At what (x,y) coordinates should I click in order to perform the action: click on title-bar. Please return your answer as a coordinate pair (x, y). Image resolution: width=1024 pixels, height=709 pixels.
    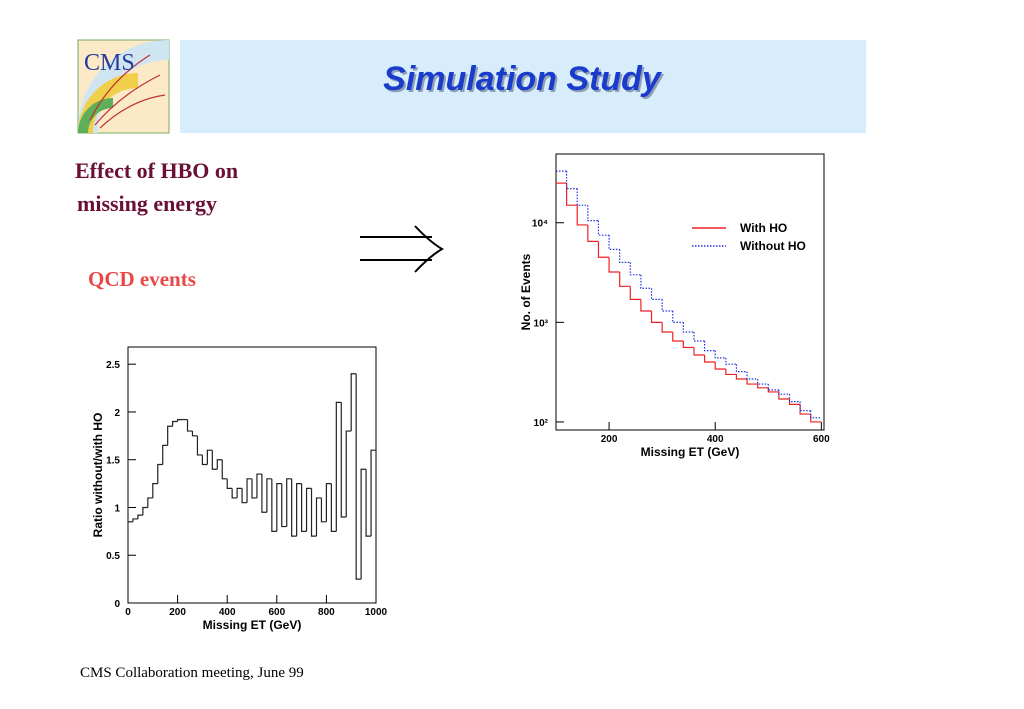
    Looking at the image, I should click on (523, 86).